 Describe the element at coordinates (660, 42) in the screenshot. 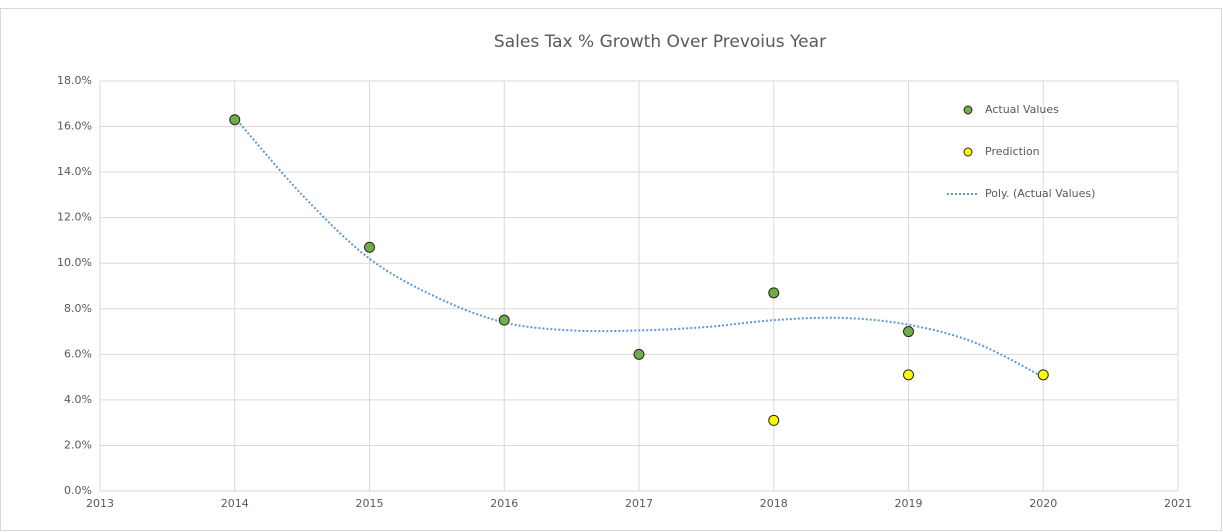

I see `chart-title: Sales Tax % Growth Over Prevoius Year` at that location.